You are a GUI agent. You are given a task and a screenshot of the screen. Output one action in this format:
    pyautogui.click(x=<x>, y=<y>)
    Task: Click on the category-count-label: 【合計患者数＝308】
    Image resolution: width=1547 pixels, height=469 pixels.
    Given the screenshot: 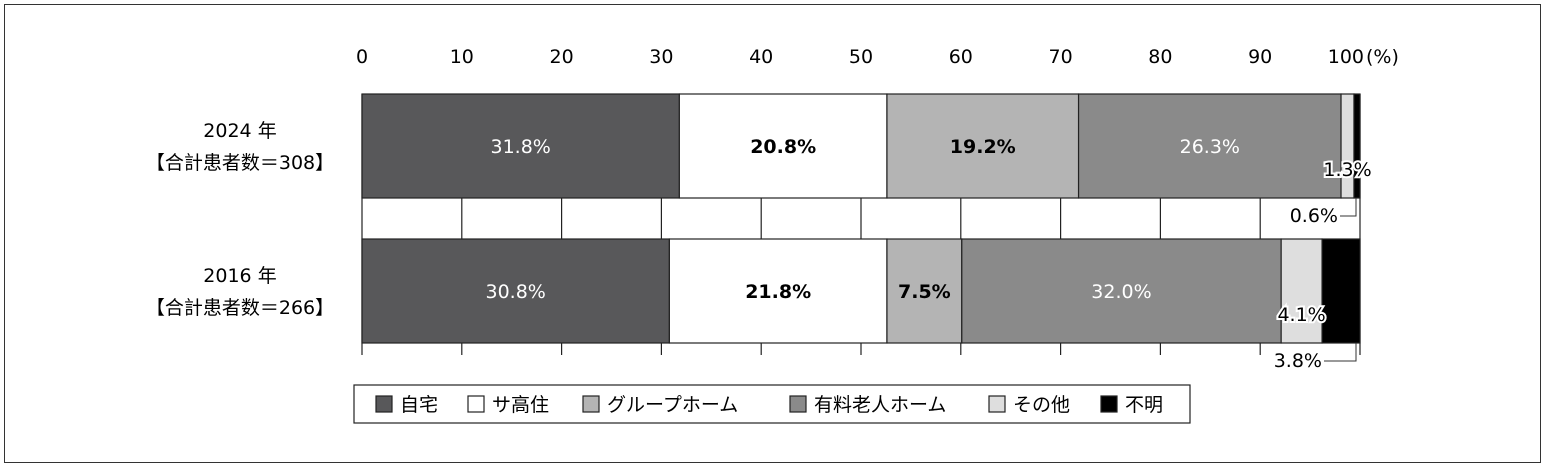 What is the action you would take?
    pyautogui.click(x=240, y=163)
    